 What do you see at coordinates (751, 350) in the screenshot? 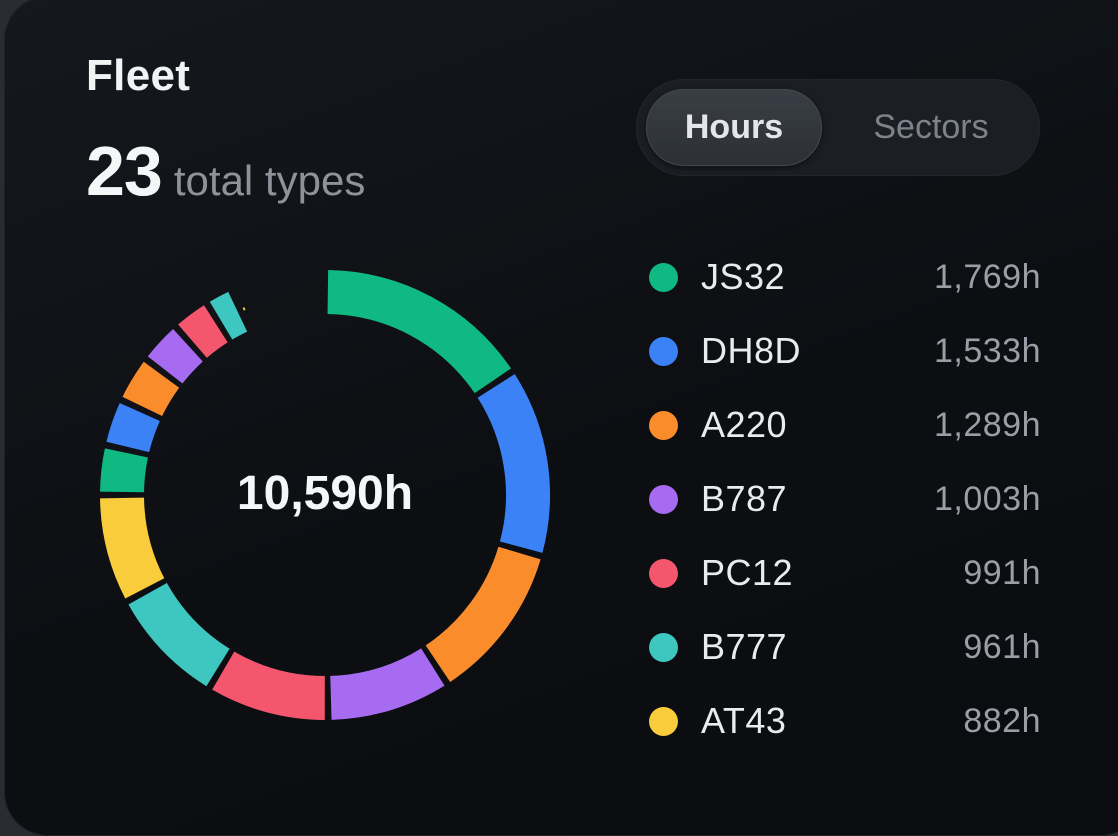
I see `legend-name: DH8D` at bounding box center [751, 350].